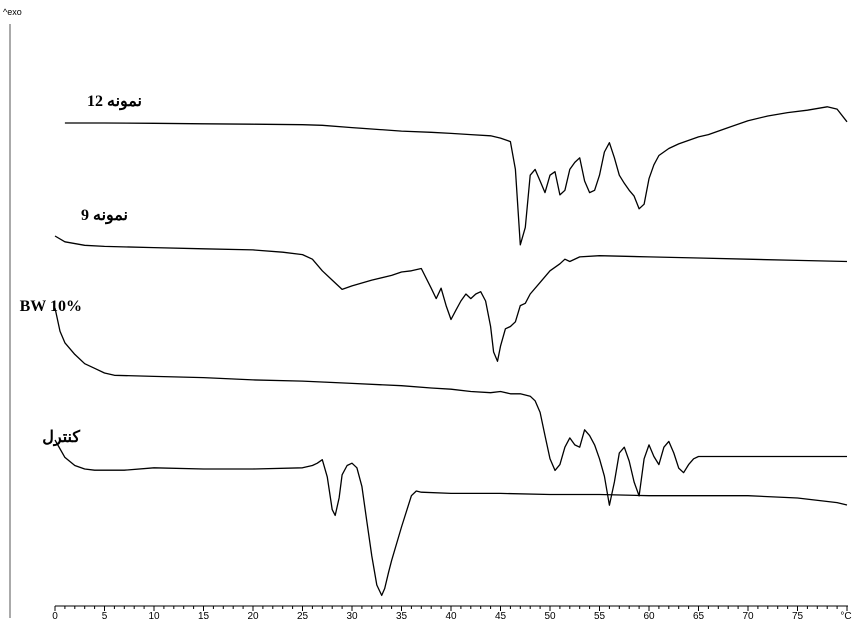  I want to click on x-axis-tick-labels: 0 5 10 15 20 25 30 35 40 45 50 55 60 65 70 75, so click(427, 616).